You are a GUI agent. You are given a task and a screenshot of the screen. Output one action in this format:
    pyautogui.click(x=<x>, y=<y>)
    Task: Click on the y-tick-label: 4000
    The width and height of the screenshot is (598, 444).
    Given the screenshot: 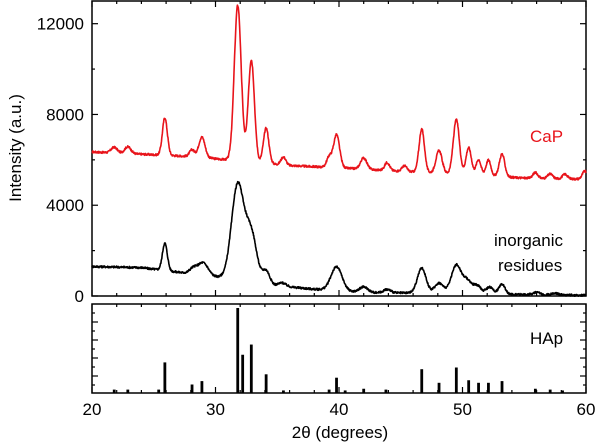 What is the action you would take?
    pyautogui.click(x=65, y=205)
    